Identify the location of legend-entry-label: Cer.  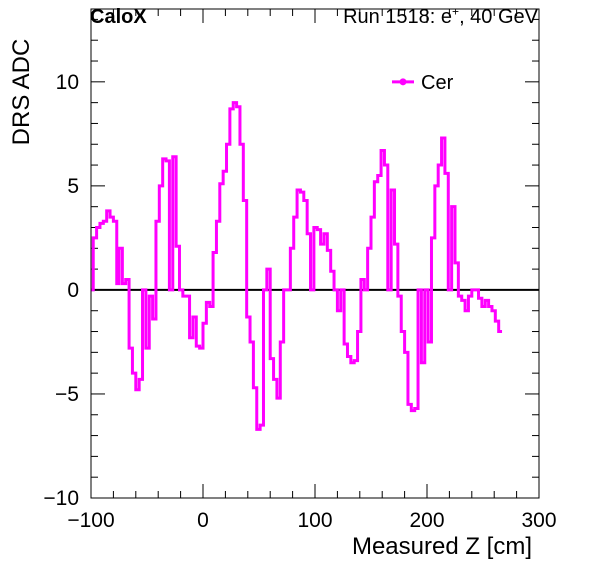
(437, 83).